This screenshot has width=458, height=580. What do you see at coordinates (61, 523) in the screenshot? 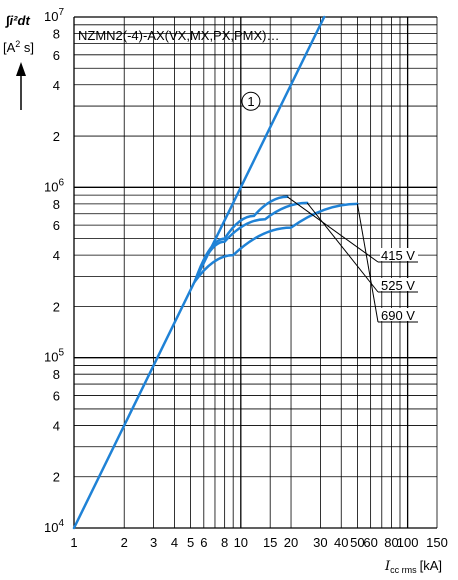
I see `y-tick-exponent: 4` at bounding box center [61, 523].